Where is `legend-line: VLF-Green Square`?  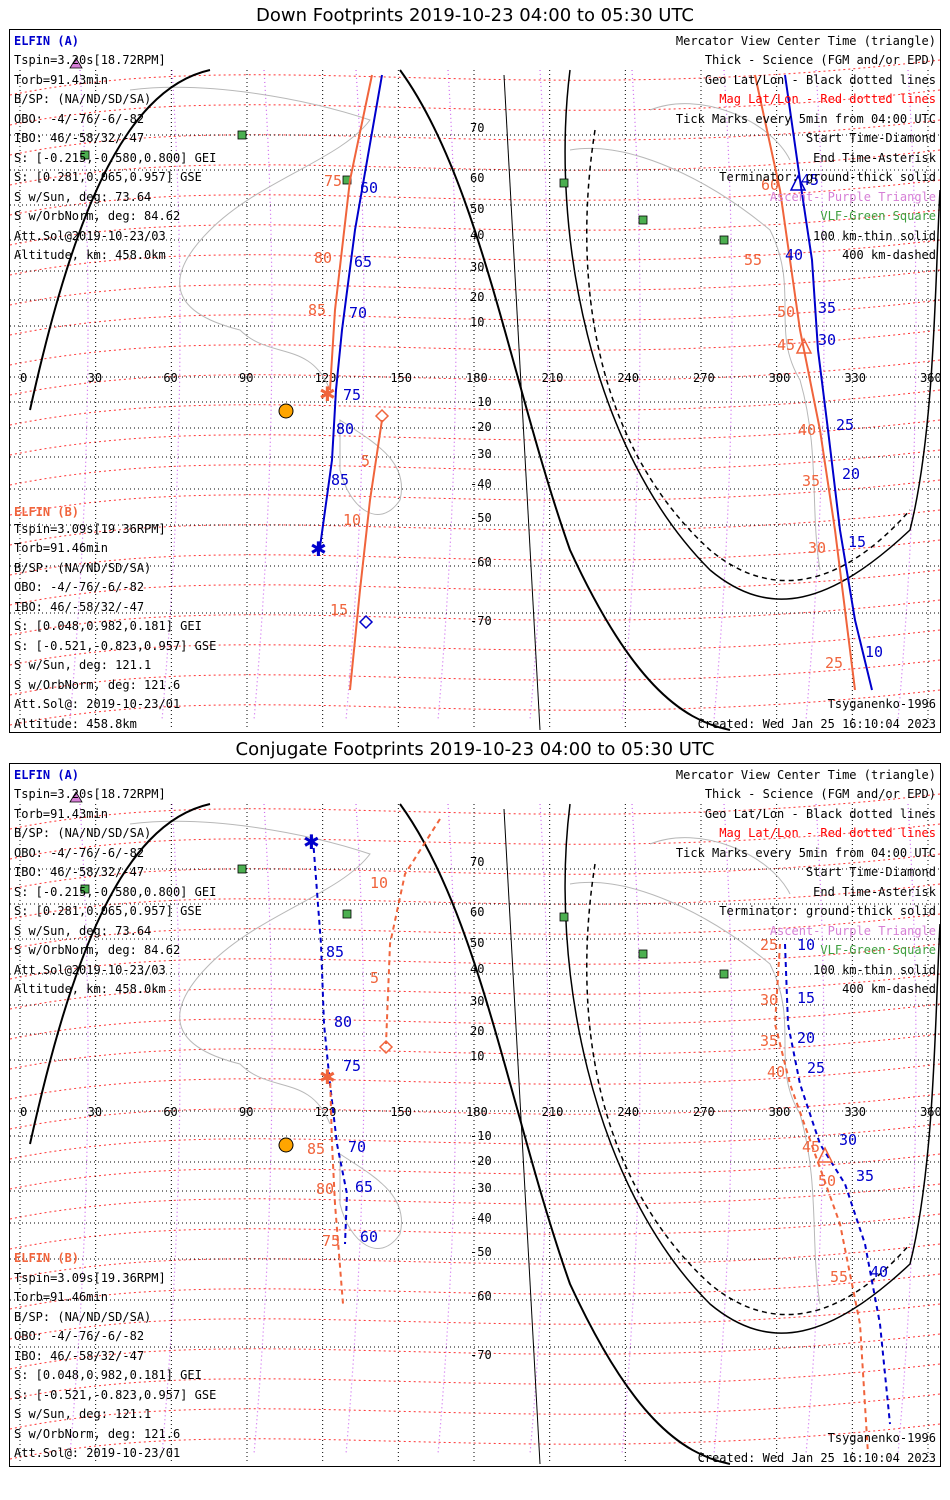
legend-line: VLF-Green Square is located at coordinates (878, 216).